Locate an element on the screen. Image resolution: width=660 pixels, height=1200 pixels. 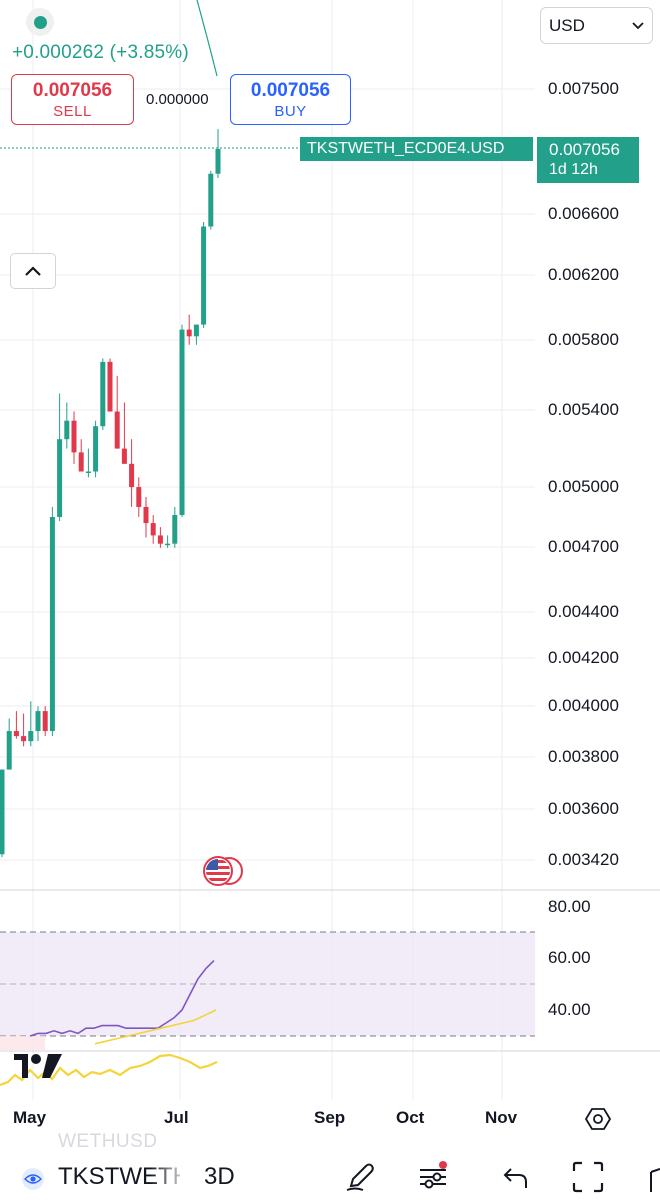
rsi-group is located at coordinates (123, 1002).